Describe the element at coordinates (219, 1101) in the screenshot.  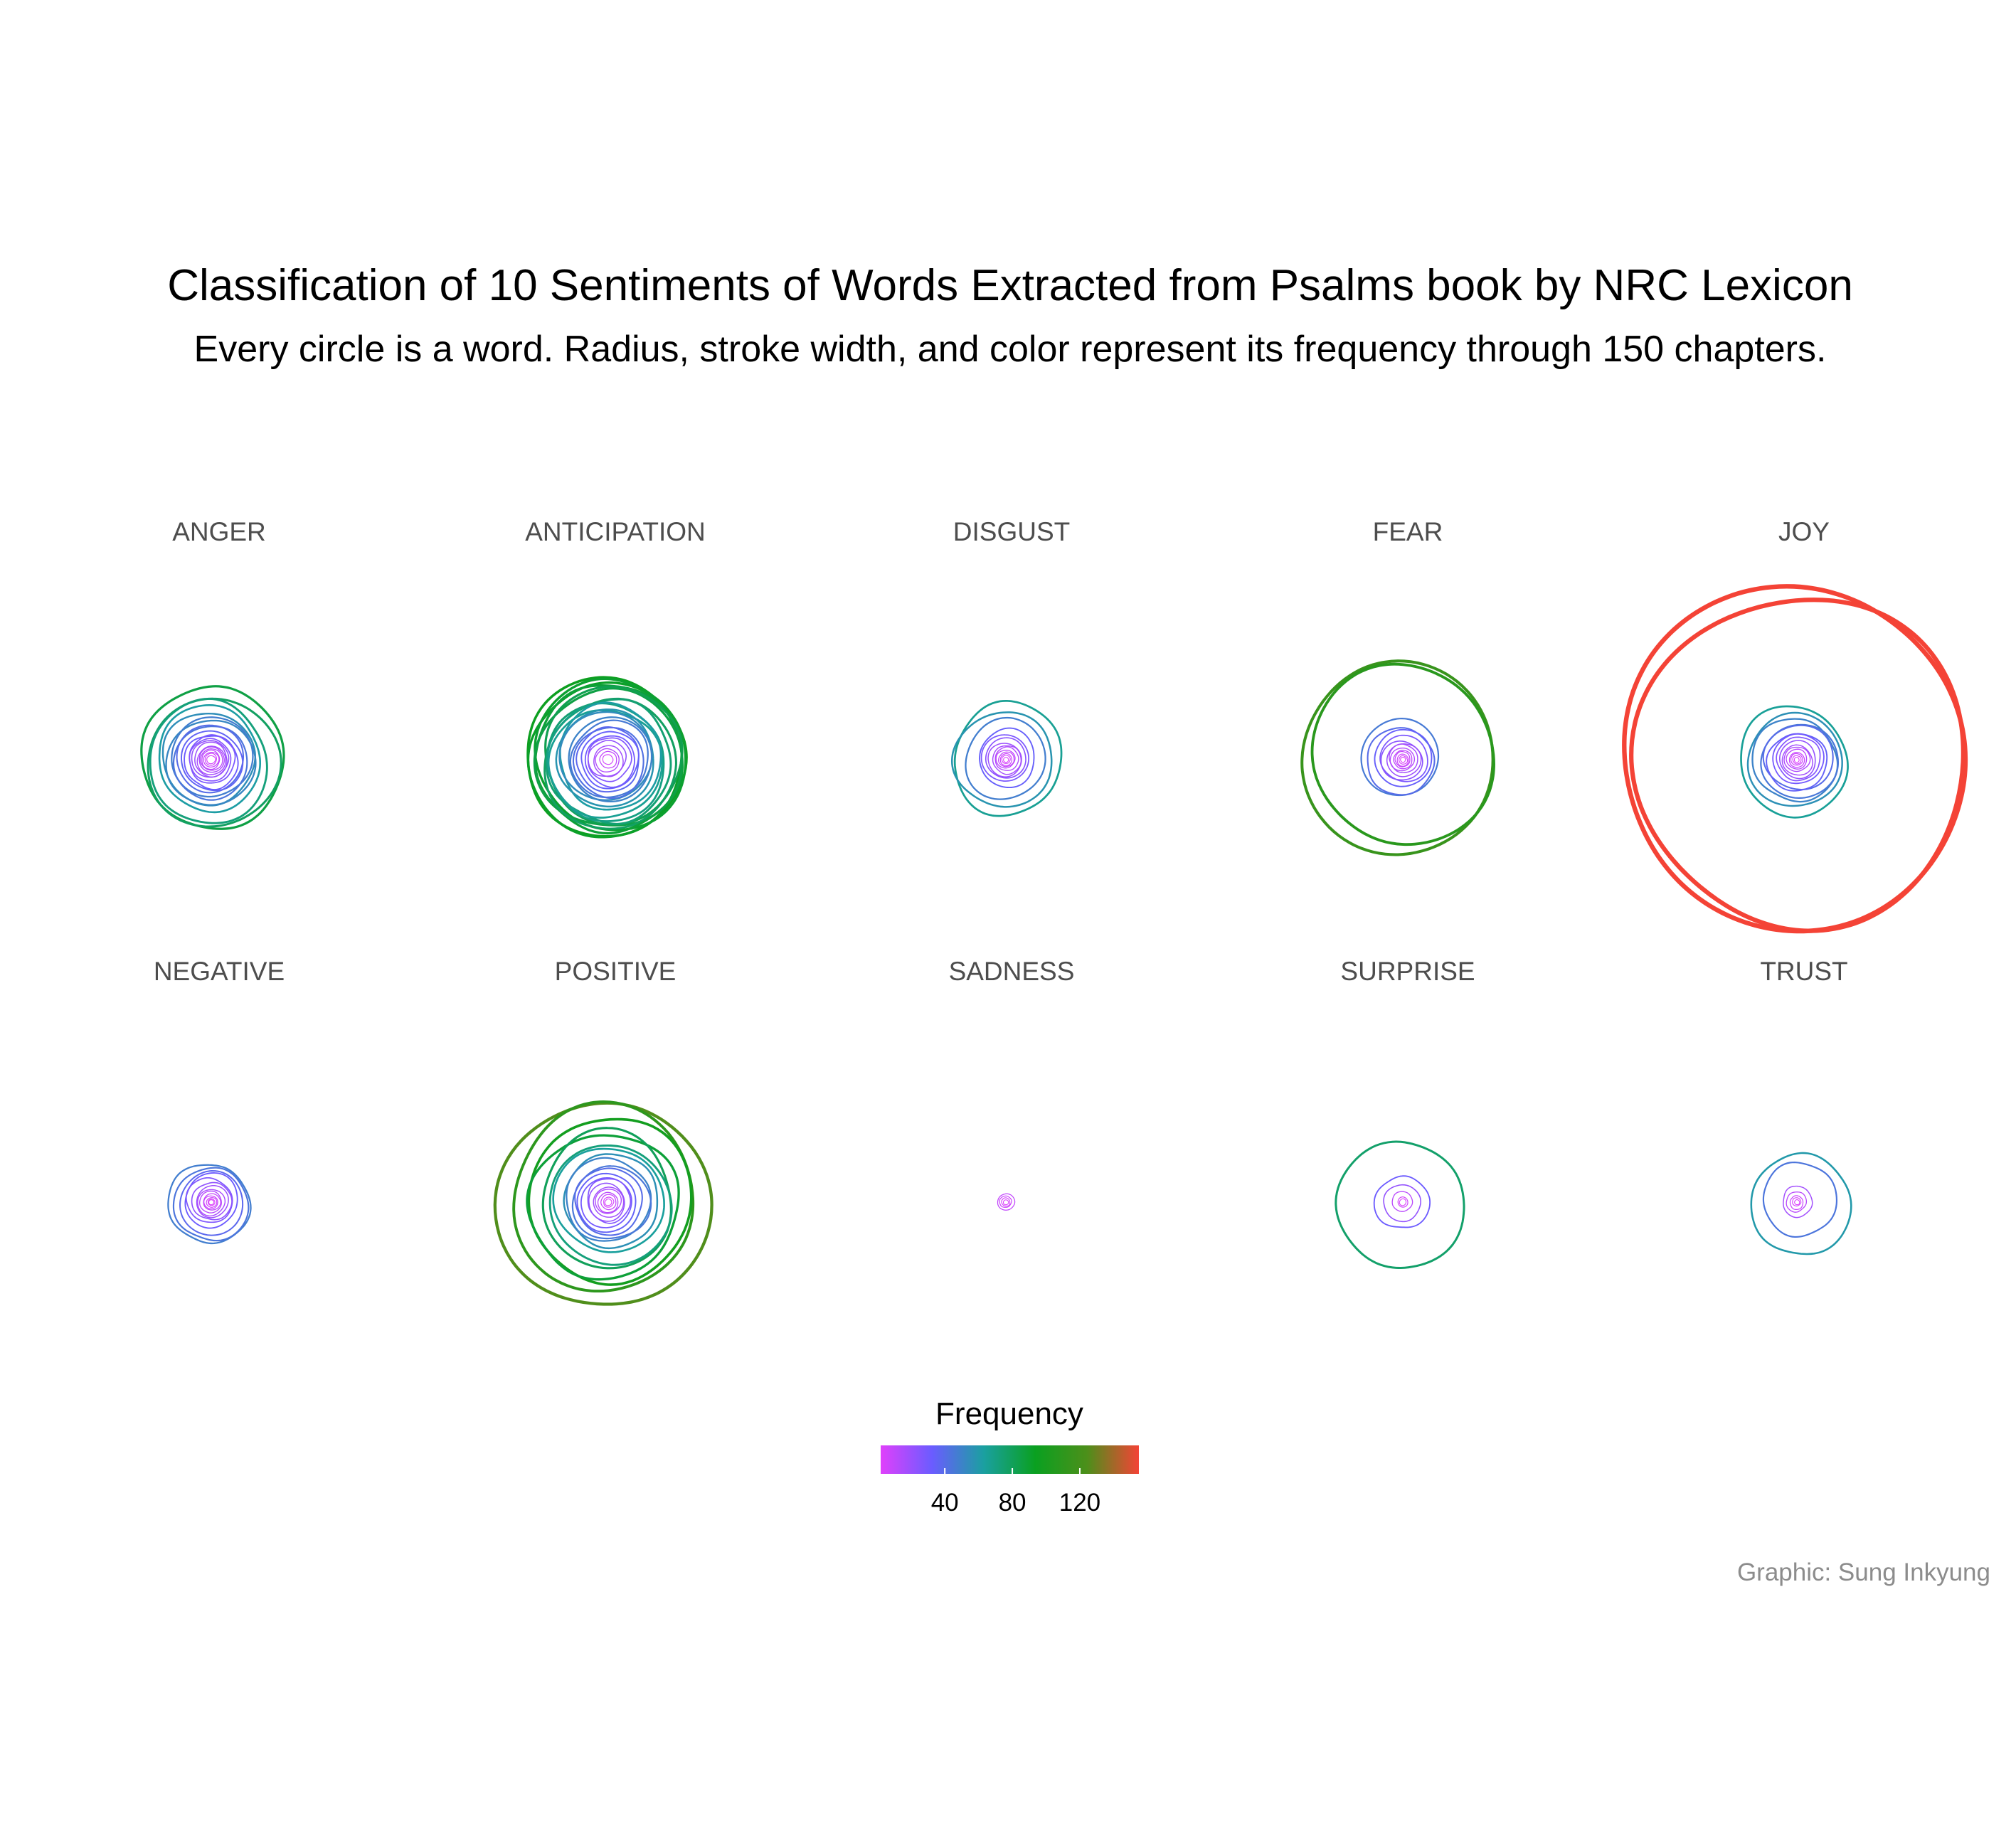
I see `panel-negative: NEGATIVE` at that location.